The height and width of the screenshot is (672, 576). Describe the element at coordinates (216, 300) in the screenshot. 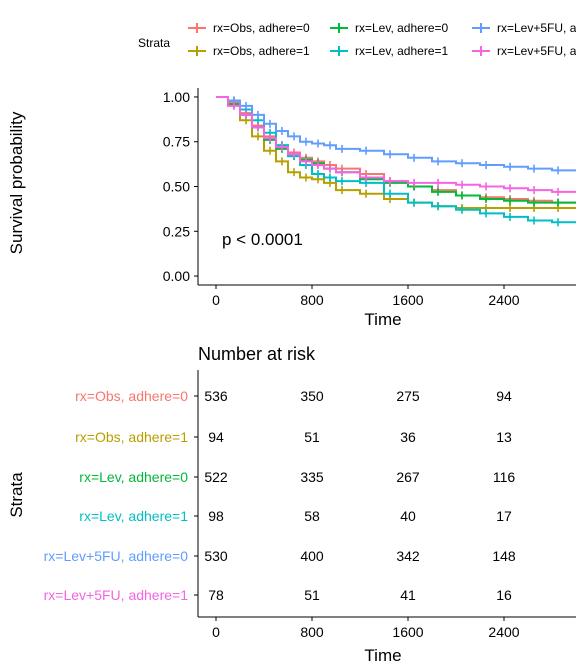

I see `x-tick-label: 0` at that location.